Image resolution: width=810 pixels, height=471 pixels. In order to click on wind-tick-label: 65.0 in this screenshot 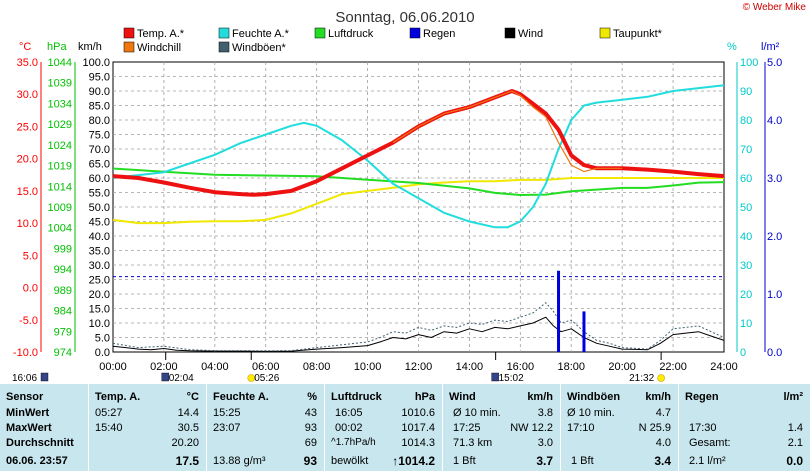, I will do `click(99, 165)`.